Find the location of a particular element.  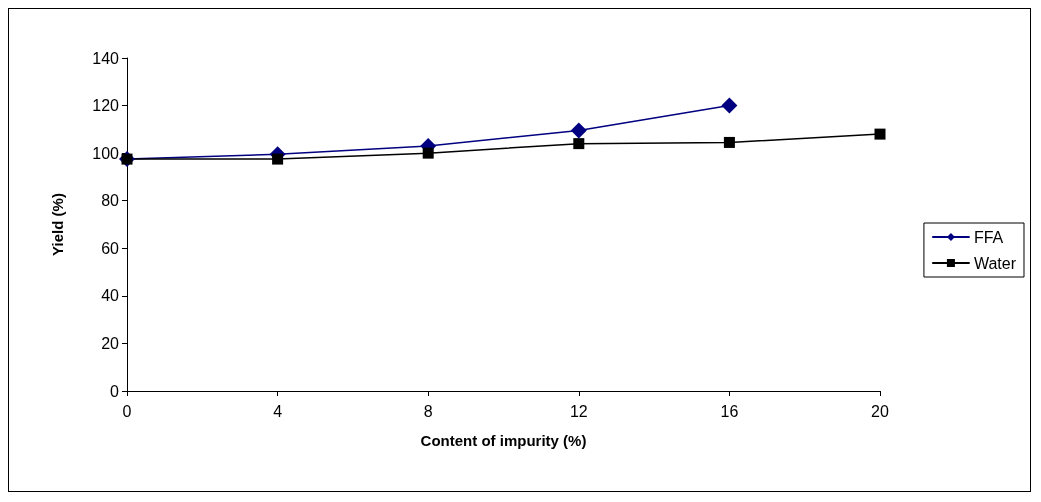

y-tick-label: 140 is located at coordinates (106, 58).